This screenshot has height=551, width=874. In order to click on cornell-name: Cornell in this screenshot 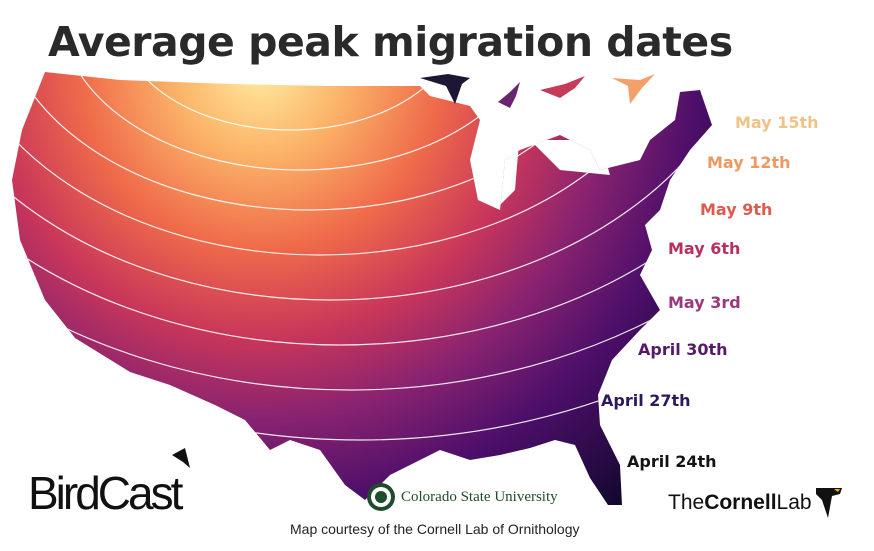, I will do `click(740, 502)`.